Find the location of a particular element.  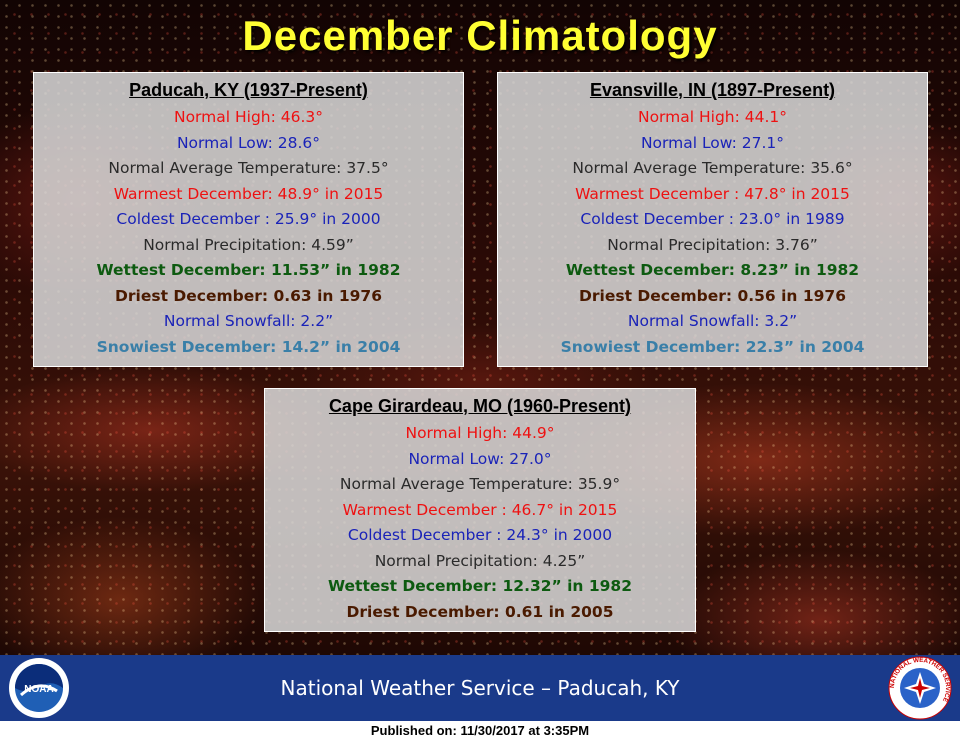

coldest-december: Coldest December : 24.3° in 2000 is located at coordinates (480, 535).